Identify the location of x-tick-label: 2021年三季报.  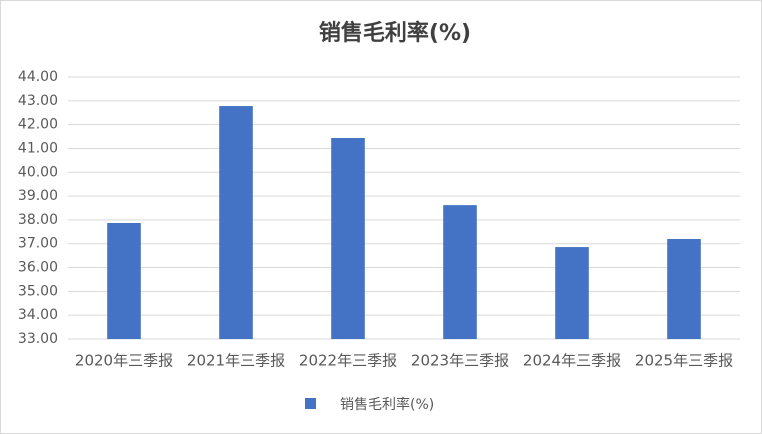
(236, 361).